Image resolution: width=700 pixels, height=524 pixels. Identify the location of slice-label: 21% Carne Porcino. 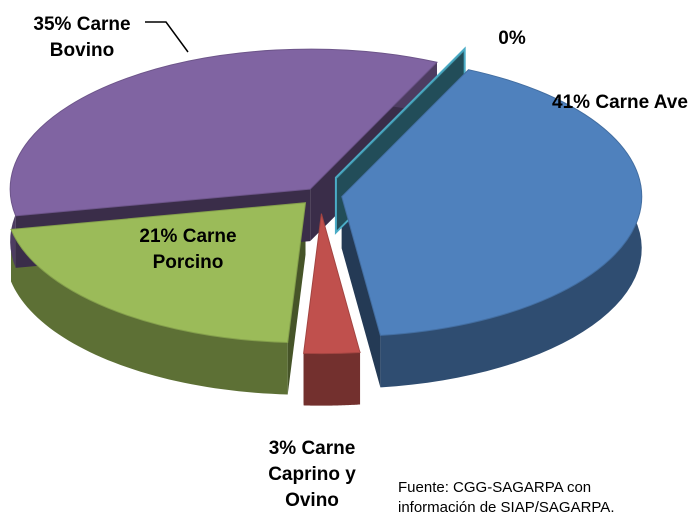
(188, 250).